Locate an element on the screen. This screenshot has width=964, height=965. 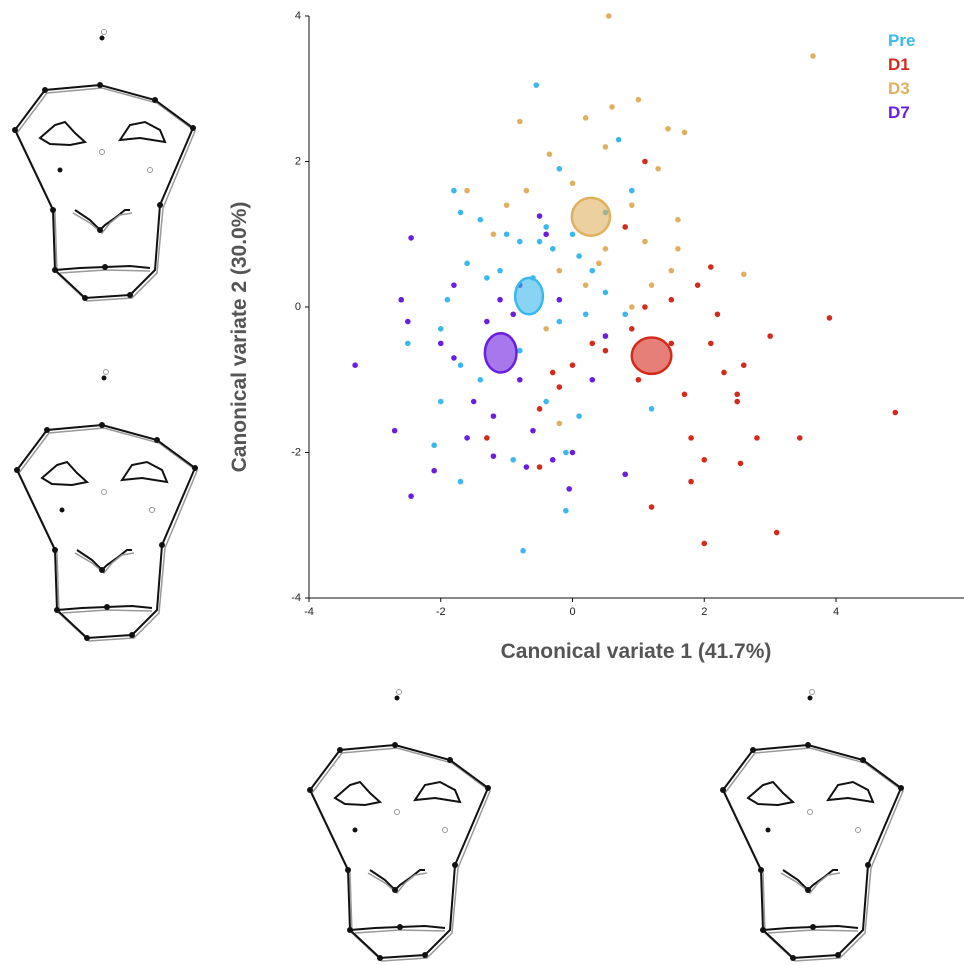
y-tick-label: -2 is located at coordinates (296, 452).